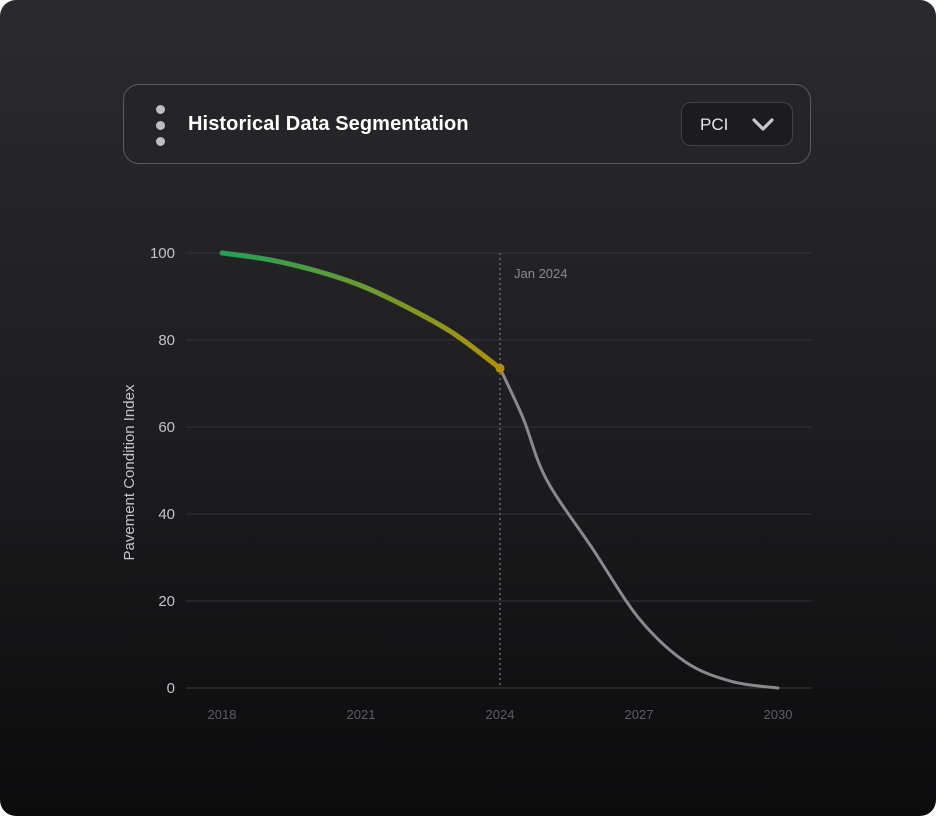 This screenshot has width=936, height=816. What do you see at coordinates (714, 124) in the screenshot?
I see `metric-select-value: PCI` at bounding box center [714, 124].